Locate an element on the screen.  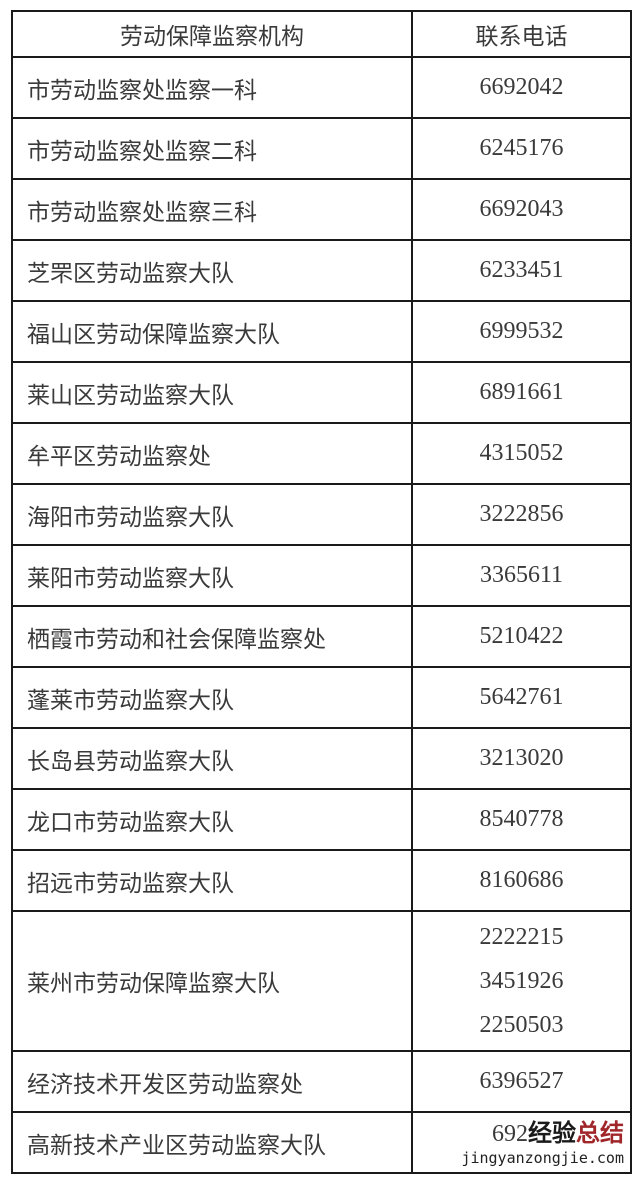
phone-cell: 6692042 is located at coordinates (521, 87).